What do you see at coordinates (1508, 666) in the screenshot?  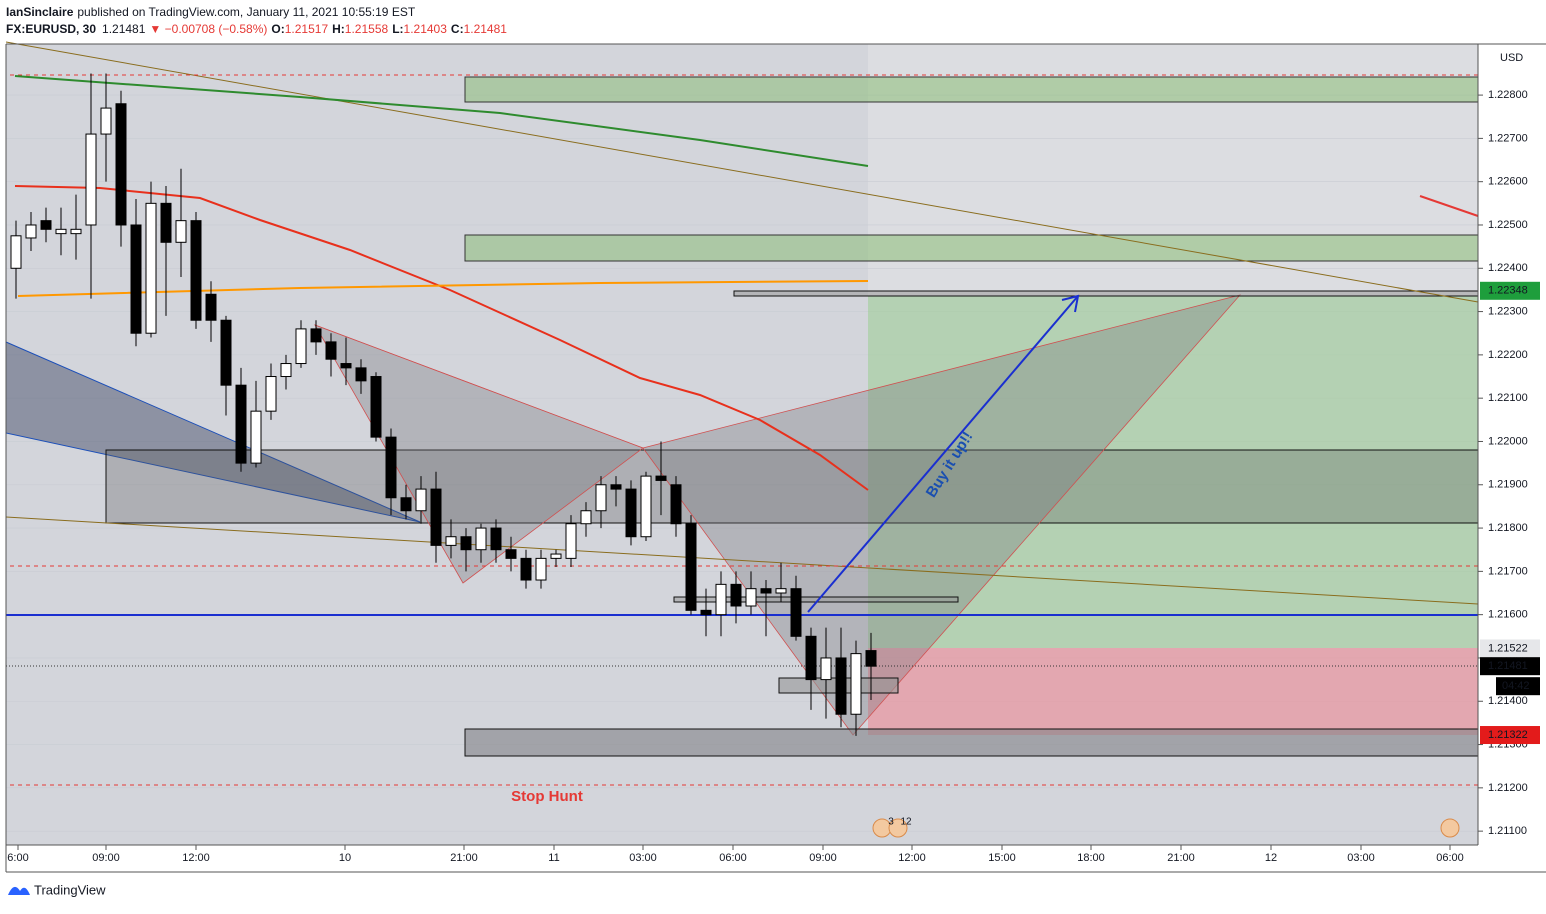 I see `price-label: 1.21481` at bounding box center [1508, 666].